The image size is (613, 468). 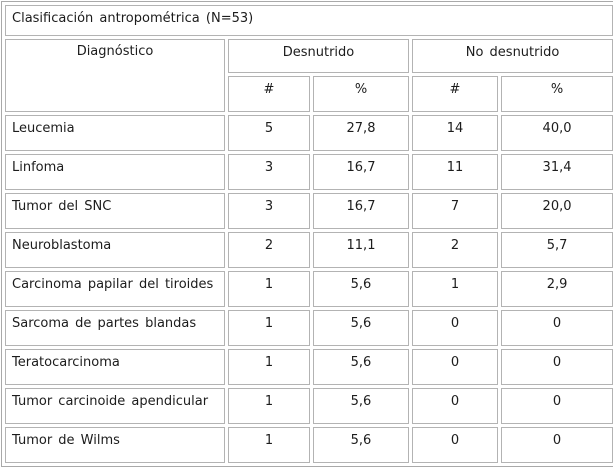 What do you see at coordinates (557, 211) in the screenshot?
I see `no-desnutrido-percent-cell: 20,0` at bounding box center [557, 211].